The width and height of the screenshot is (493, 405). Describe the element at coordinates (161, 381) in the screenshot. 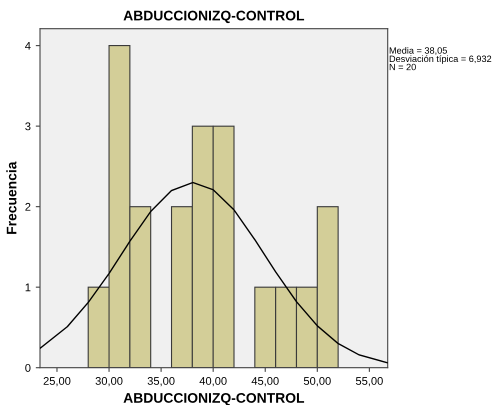

I see `x-tick-label: 35,00` at that location.